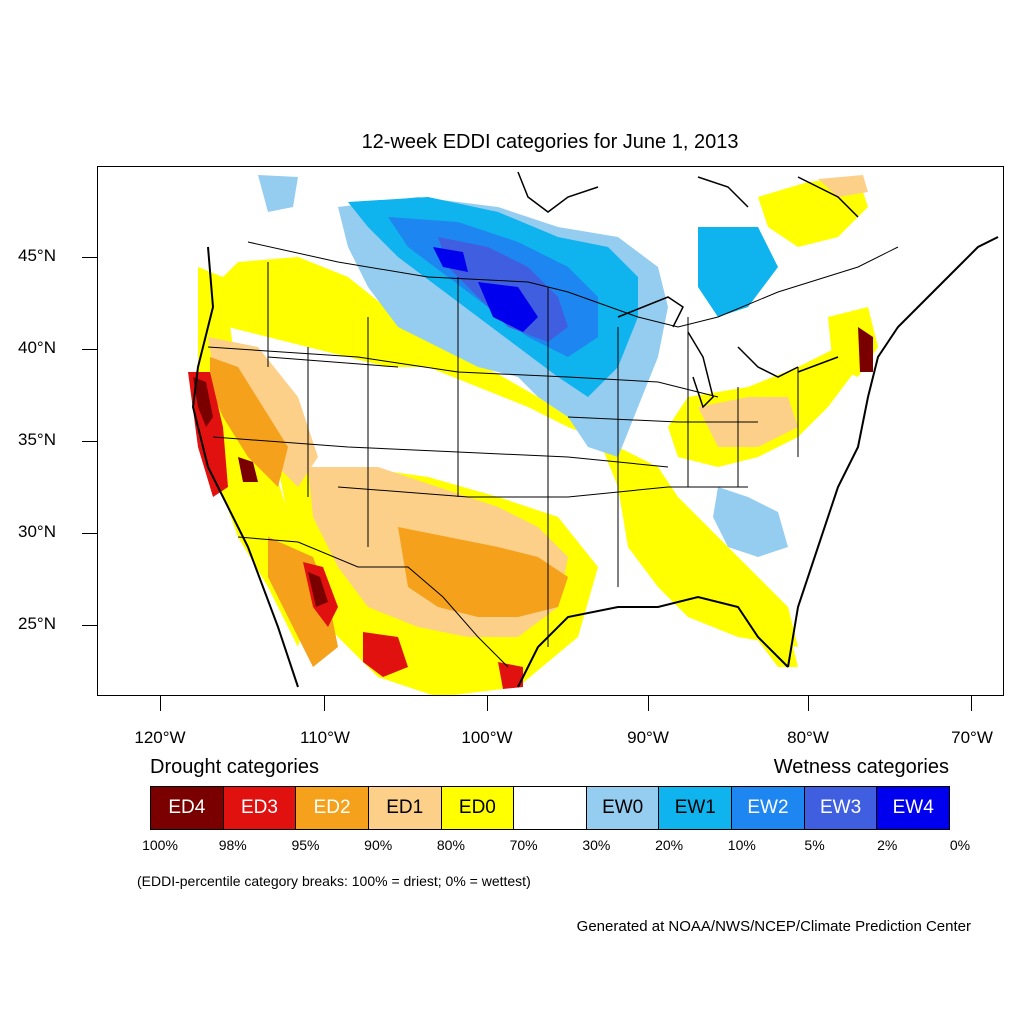 This screenshot has height=1024, width=1024. I want to click on lat-label-40: 40°N, so click(37, 347).